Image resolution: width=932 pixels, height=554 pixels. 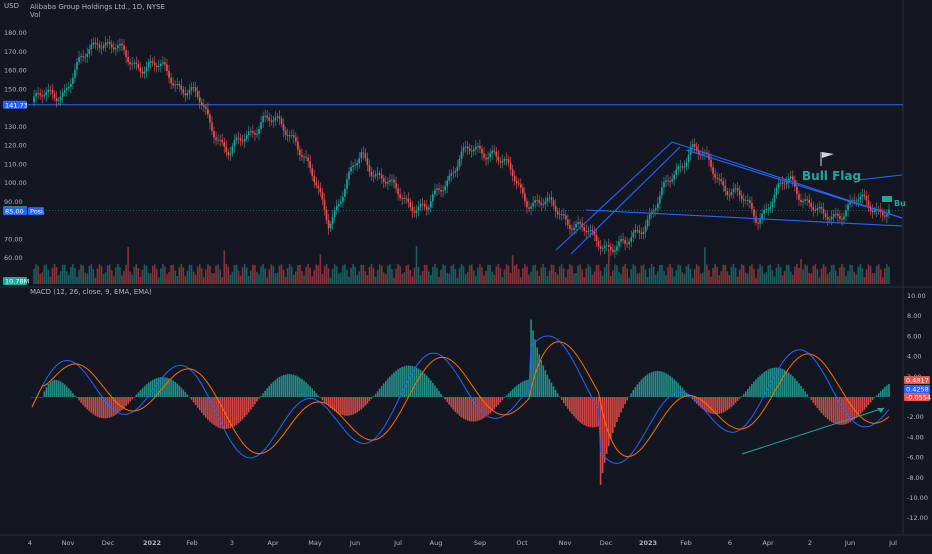 What do you see at coordinates (813, 431) in the screenshot?
I see `macd-divergence-arrow` at bounding box center [813, 431].